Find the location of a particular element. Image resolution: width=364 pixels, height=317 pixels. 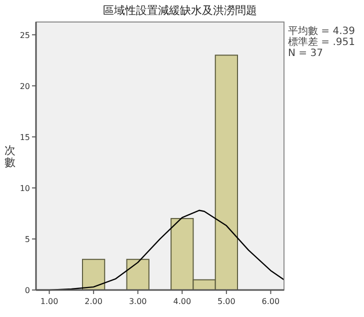

y-tick-label: 25 is located at coordinates (25, 35).